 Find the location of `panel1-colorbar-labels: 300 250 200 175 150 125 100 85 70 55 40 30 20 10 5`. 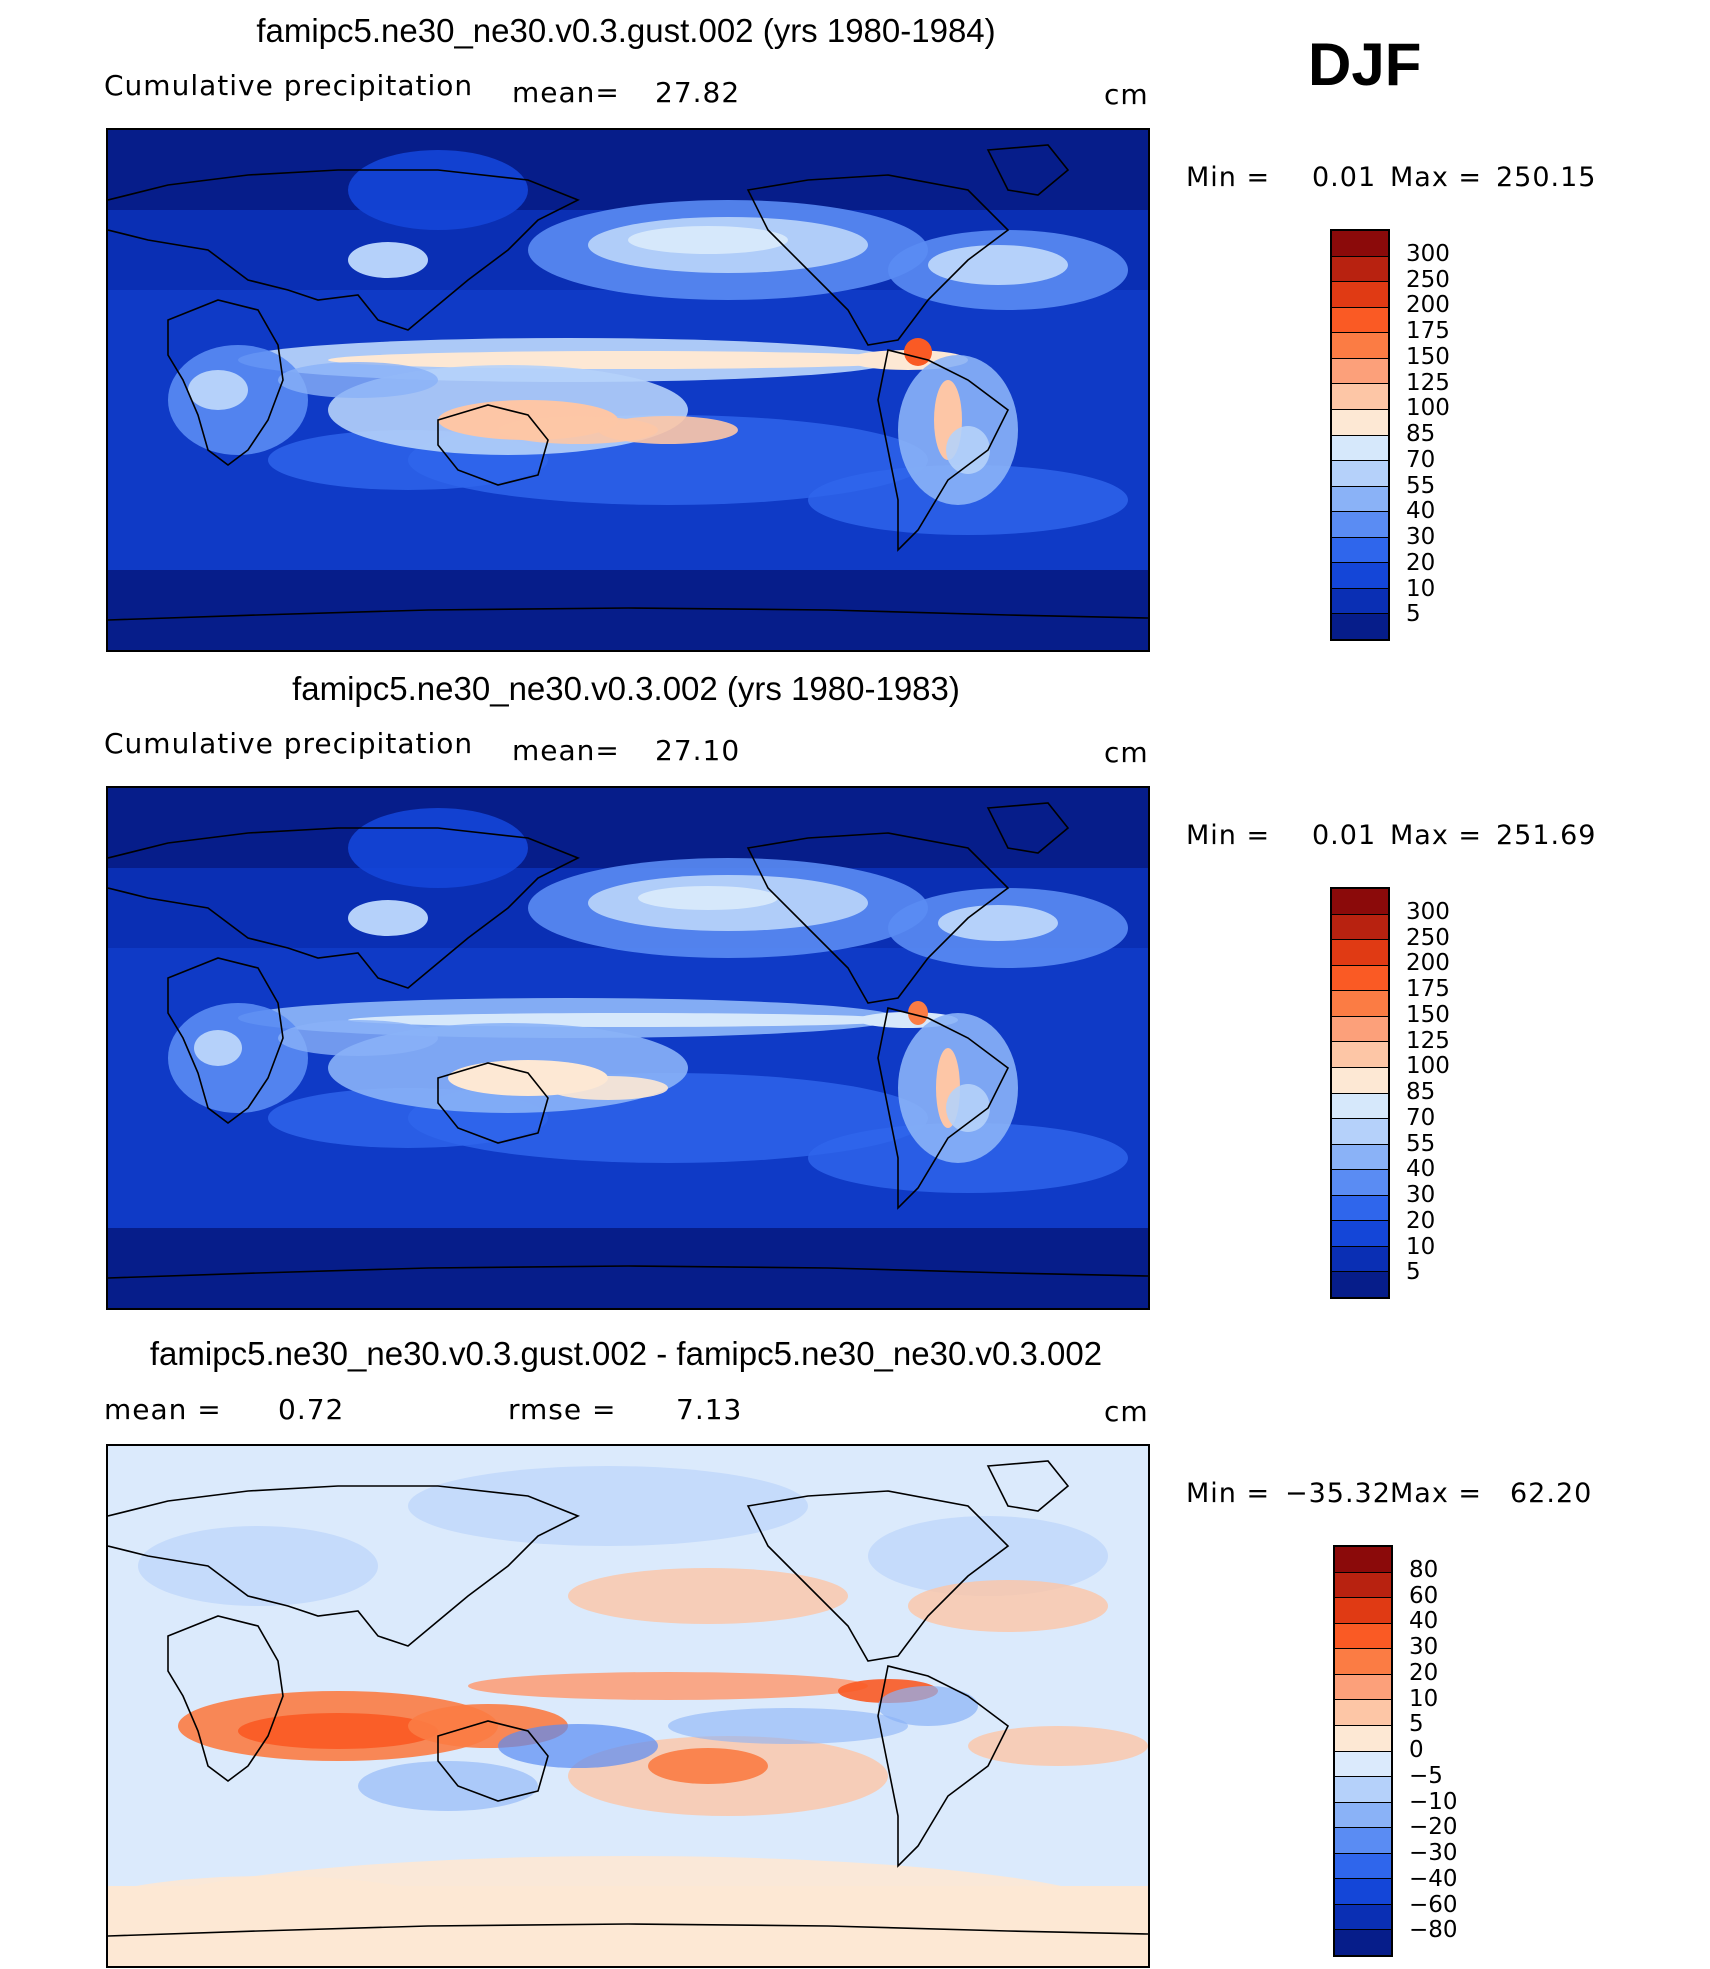

panel1-colorbar-labels: 300 250 200 175 150 125 100 85 70 55 40 30 20 10 5 is located at coordinates (1446, 435).